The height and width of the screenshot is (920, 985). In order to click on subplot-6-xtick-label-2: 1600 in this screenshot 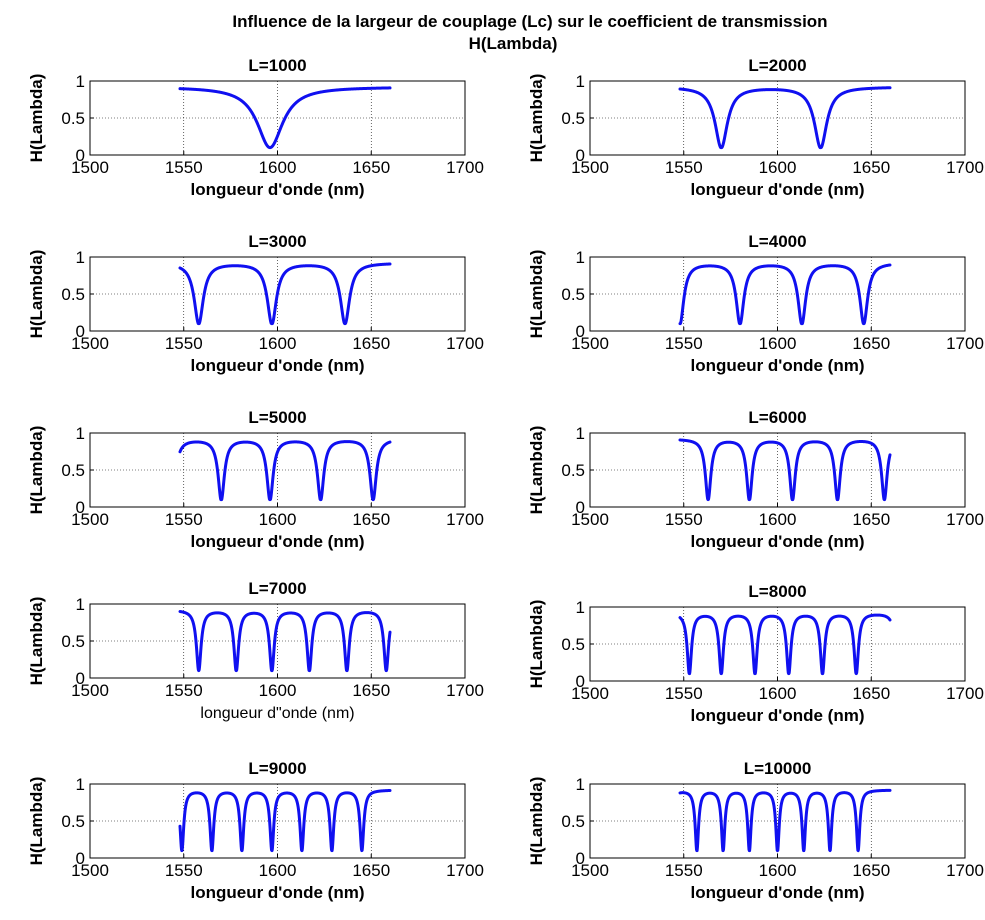, I will do `click(778, 519)`.